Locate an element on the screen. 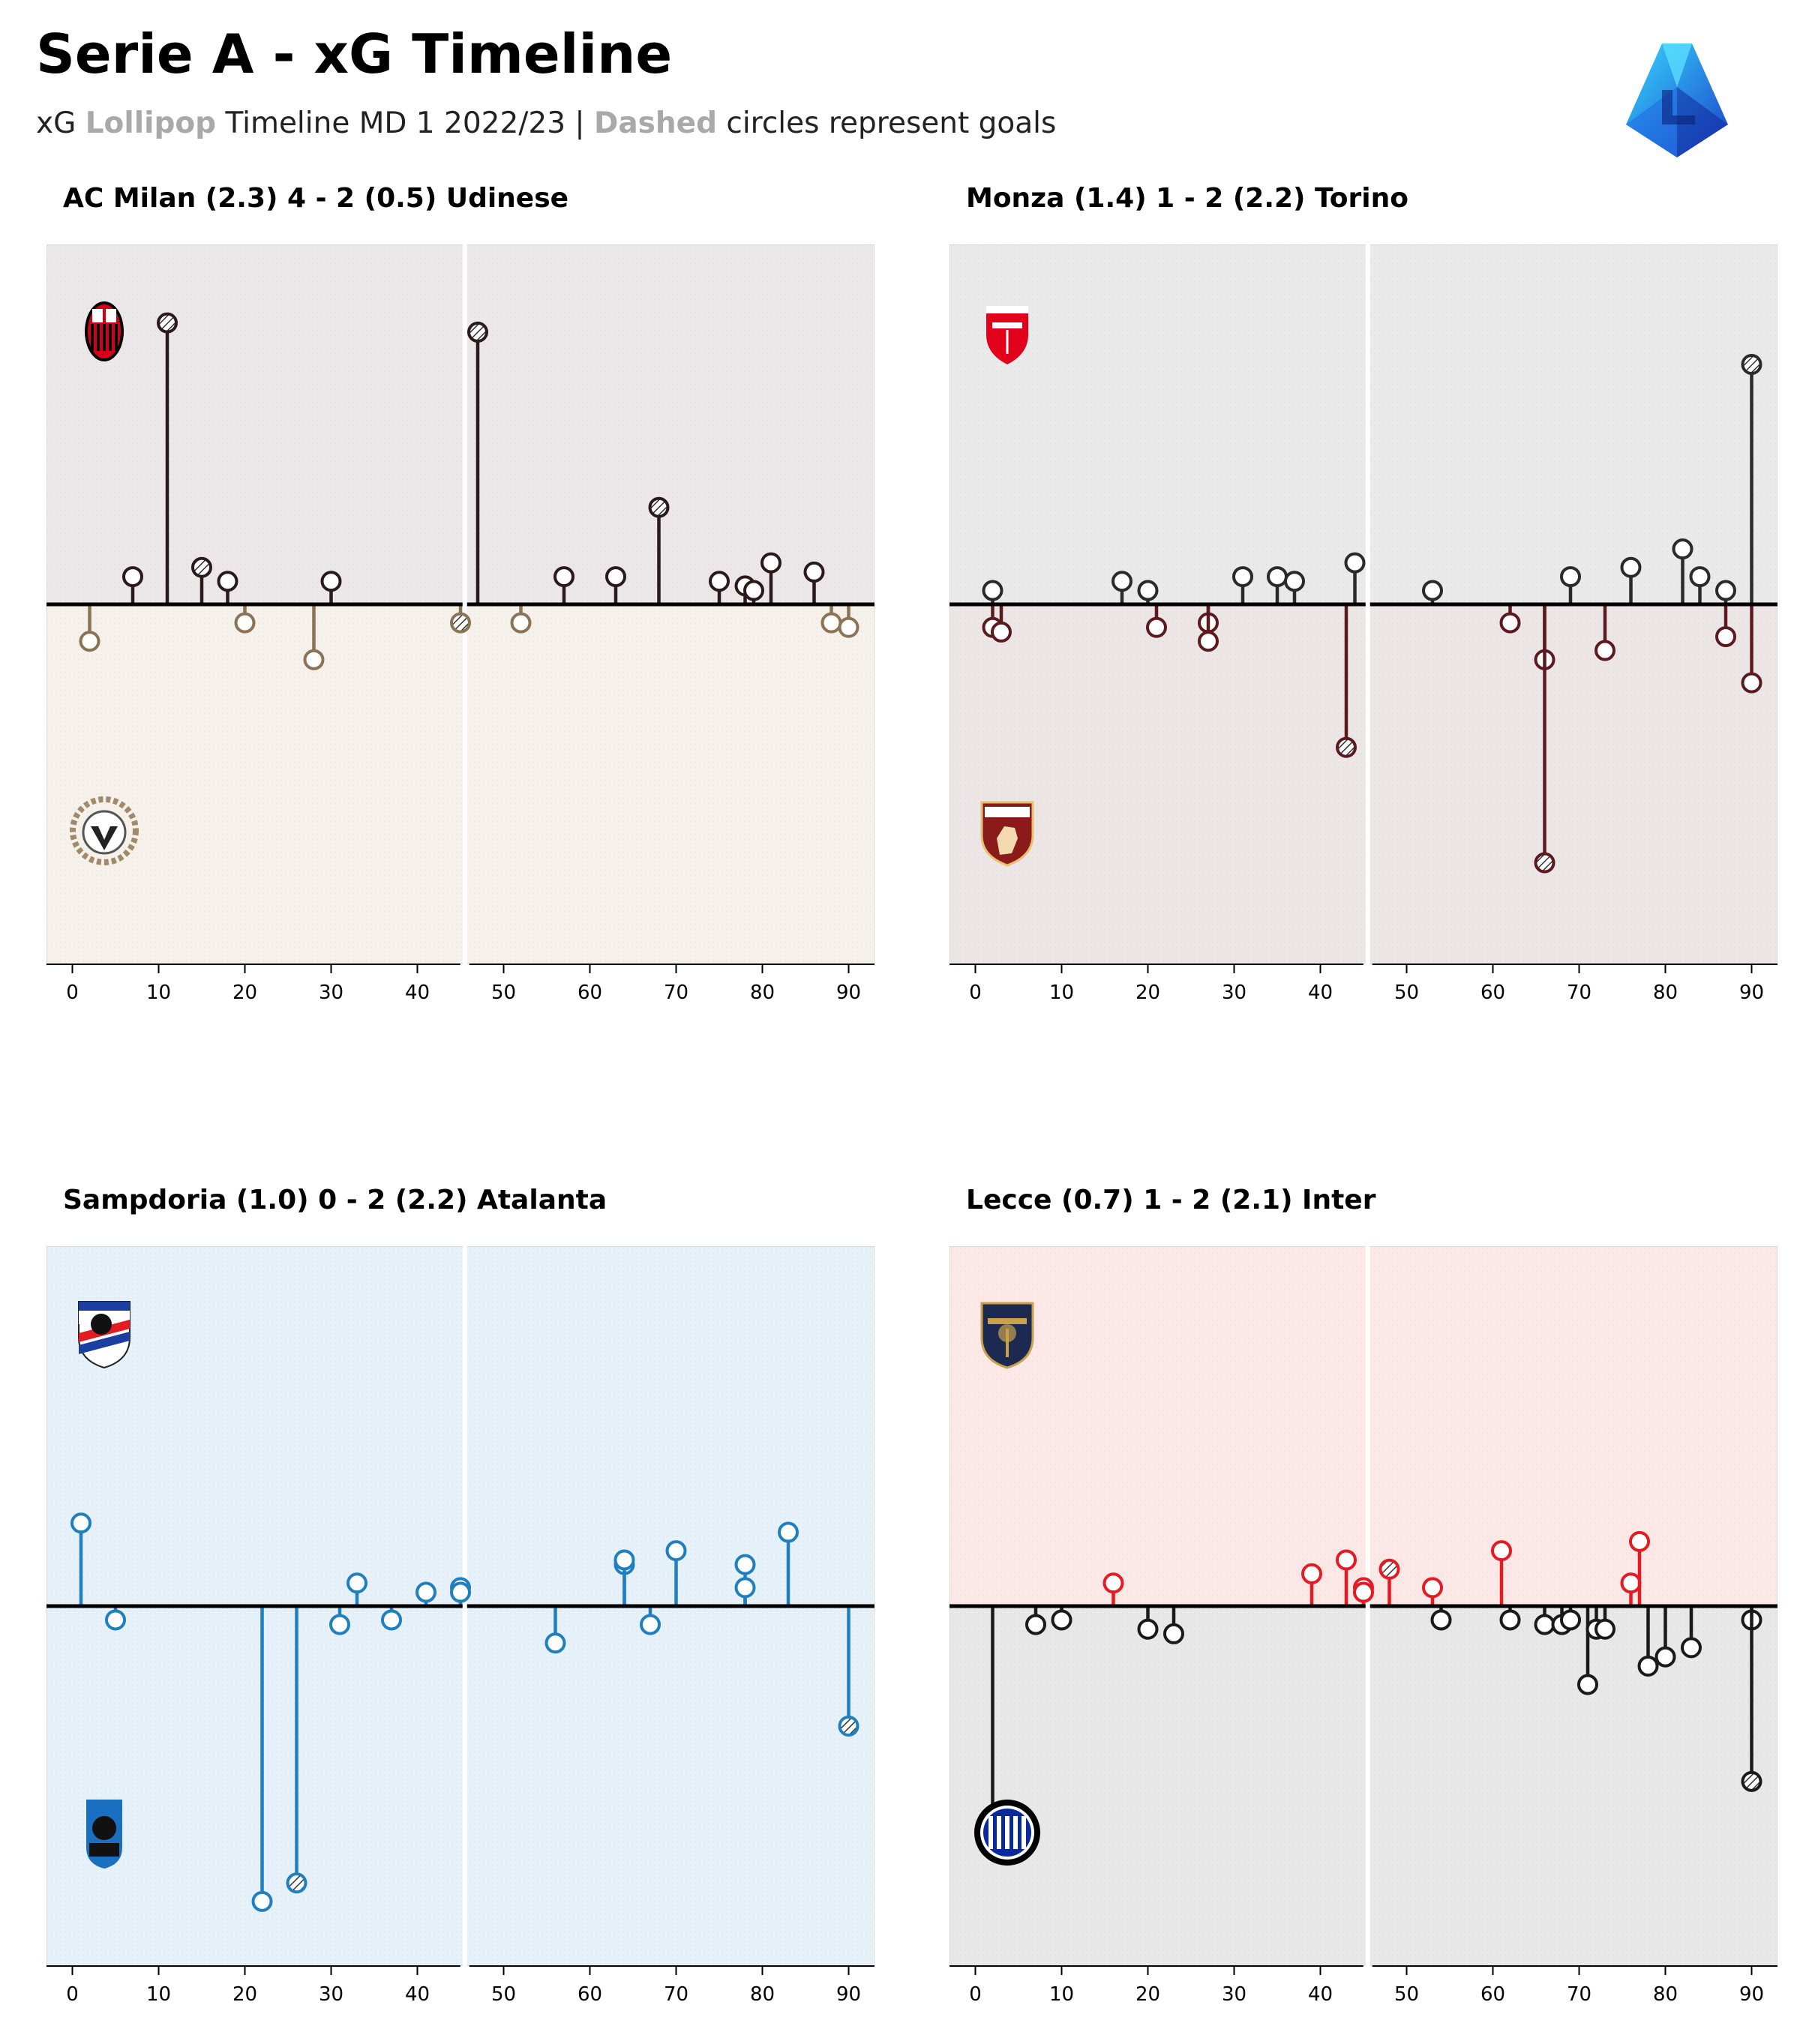  chart-title: AC Milan (2.3) 4 - 2 (0.5) Udinese is located at coordinates (315, 198).